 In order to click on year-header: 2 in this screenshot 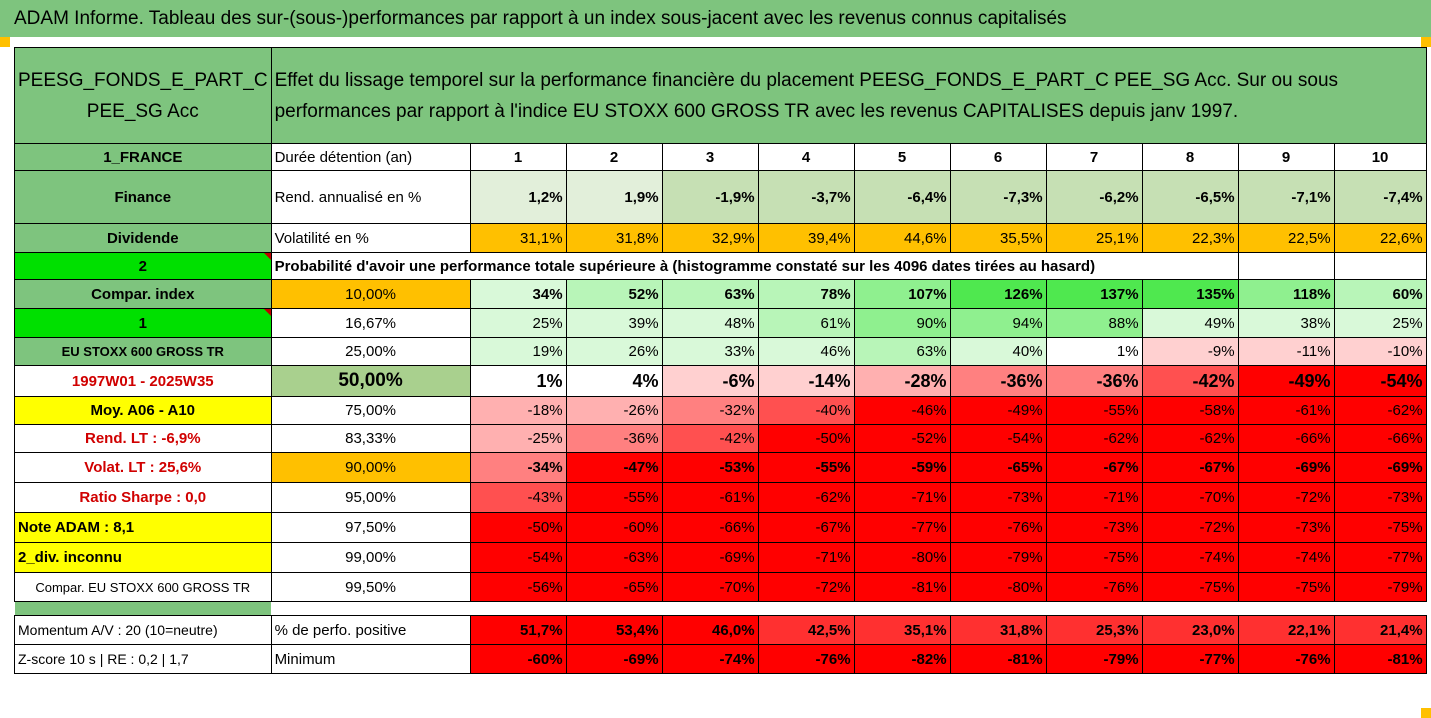, I will do `click(614, 157)`.